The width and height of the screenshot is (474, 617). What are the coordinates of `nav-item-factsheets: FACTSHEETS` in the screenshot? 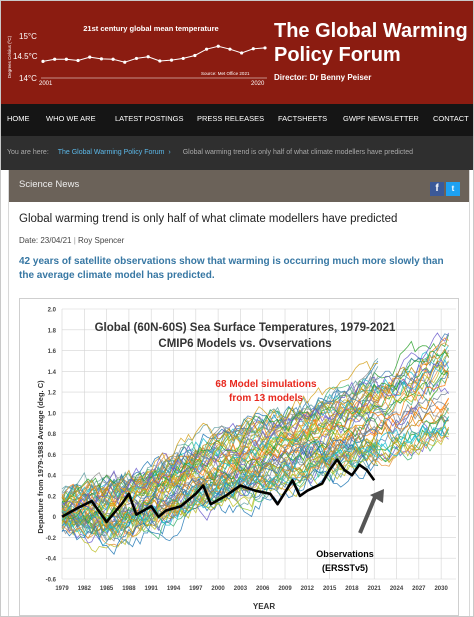 It's located at (303, 118).